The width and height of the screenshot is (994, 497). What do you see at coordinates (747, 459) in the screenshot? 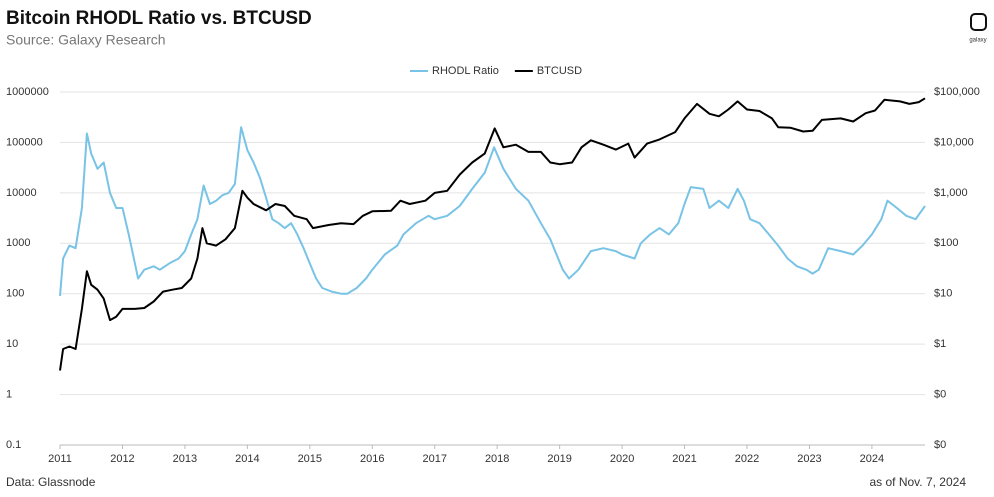
I see `x-tick-label: 2022` at bounding box center [747, 459].